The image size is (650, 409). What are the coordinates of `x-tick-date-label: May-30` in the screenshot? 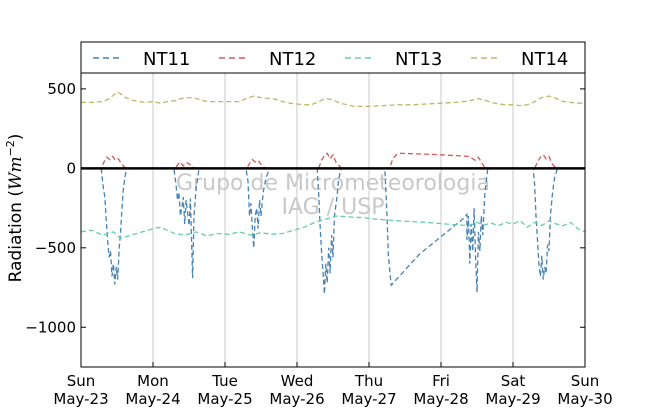 It's located at (584, 399).